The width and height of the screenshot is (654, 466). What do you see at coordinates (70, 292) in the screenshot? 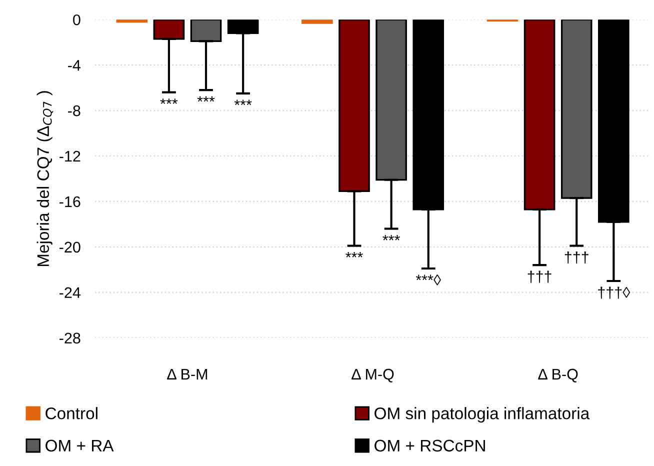
I see `y-tick-label: -24` at bounding box center [70, 292].